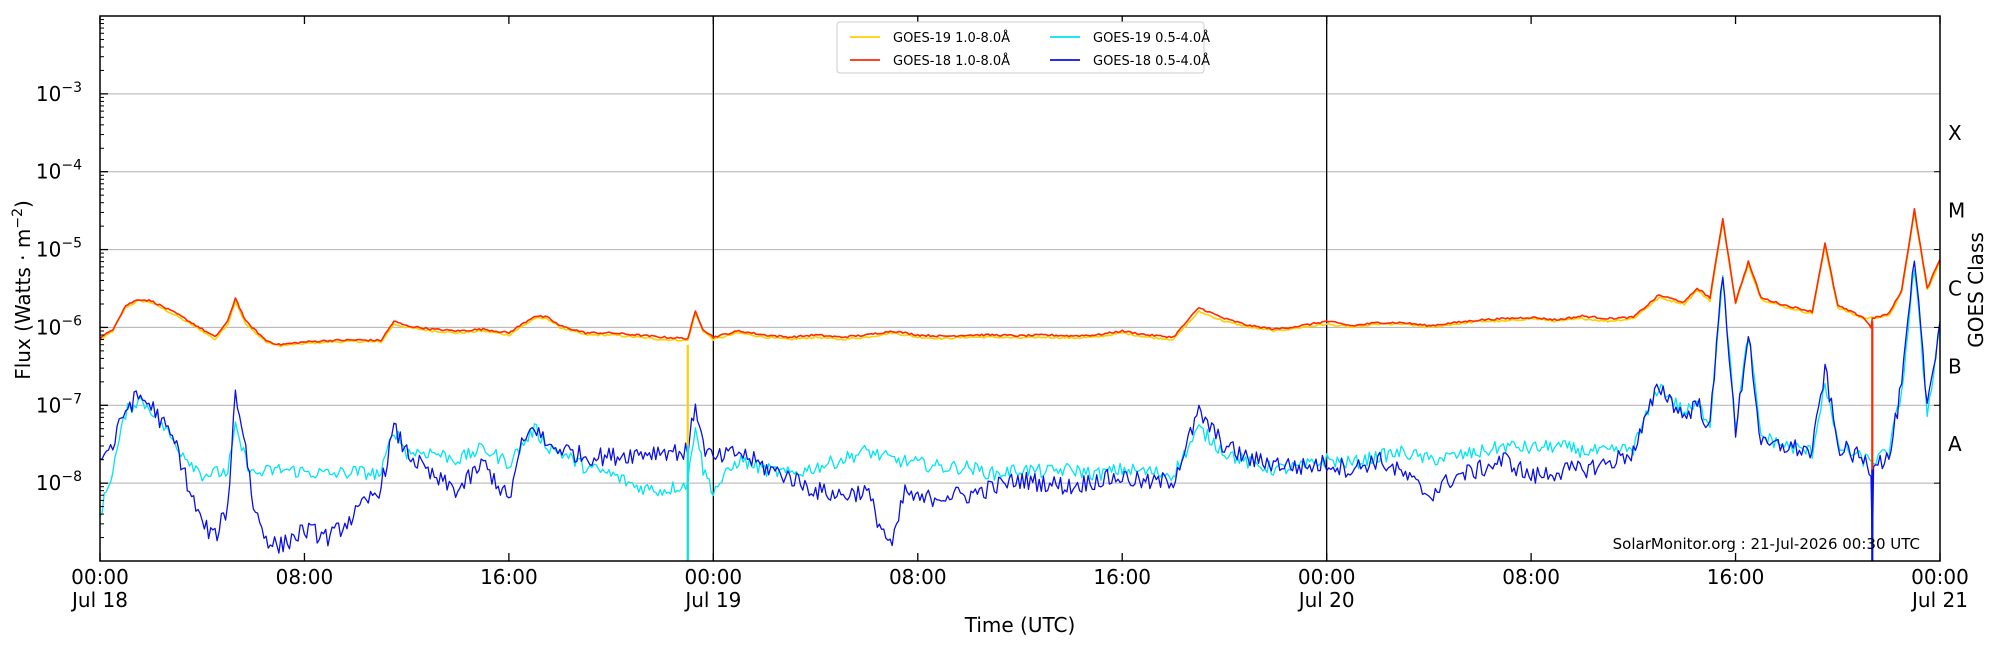 The width and height of the screenshot is (2000, 650). I want to click on y-axis-title-close: ), so click(23, 204).